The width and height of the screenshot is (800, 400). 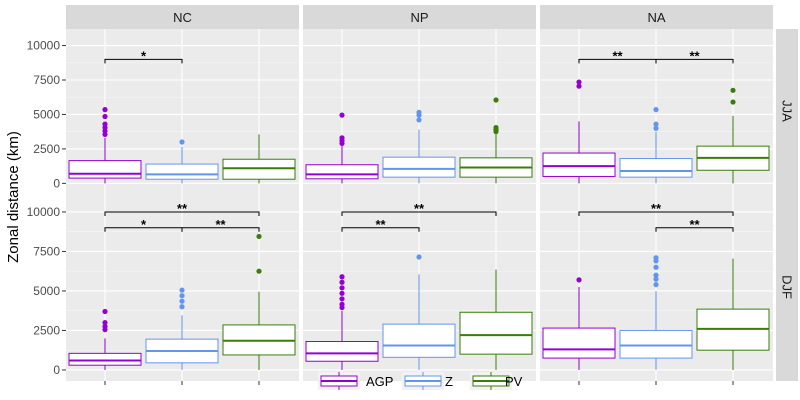 What do you see at coordinates (46, 251) in the screenshot?
I see `y-tick-label: 7500` at bounding box center [46, 251].